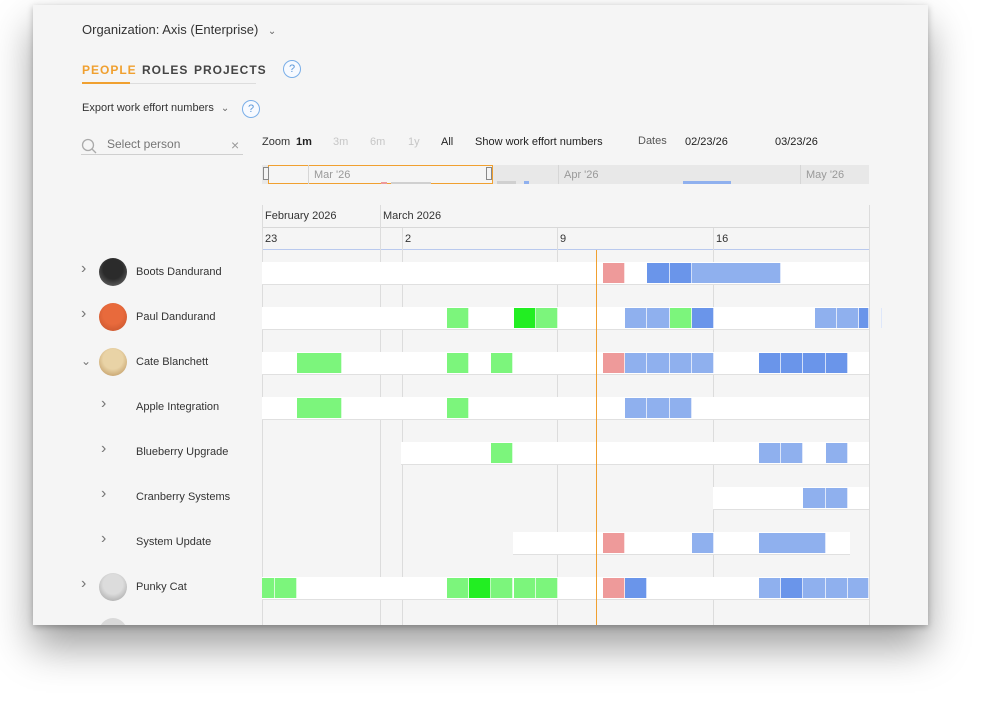 This screenshot has height=725, width=1000. I want to click on row-label: Cranberry Systems, so click(183, 497).